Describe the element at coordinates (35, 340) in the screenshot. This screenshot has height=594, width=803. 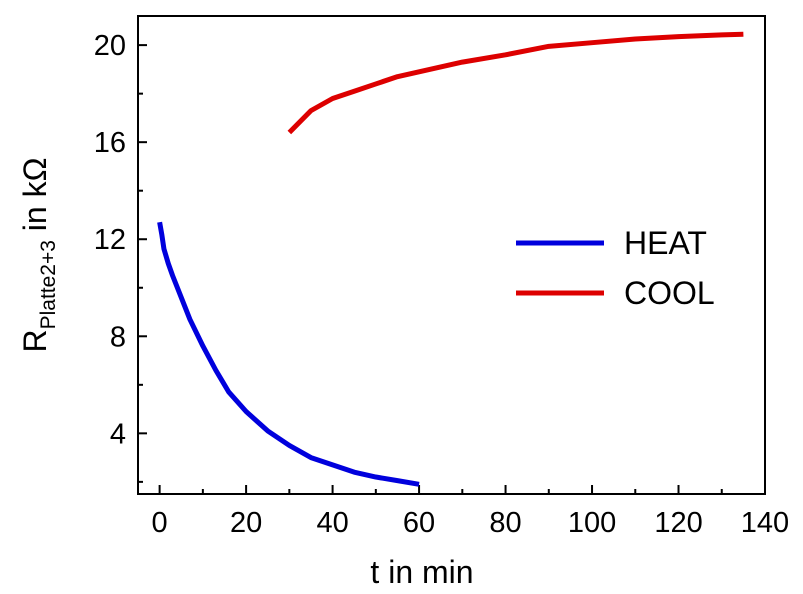
I see `y-axis-label-base: R` at that location.